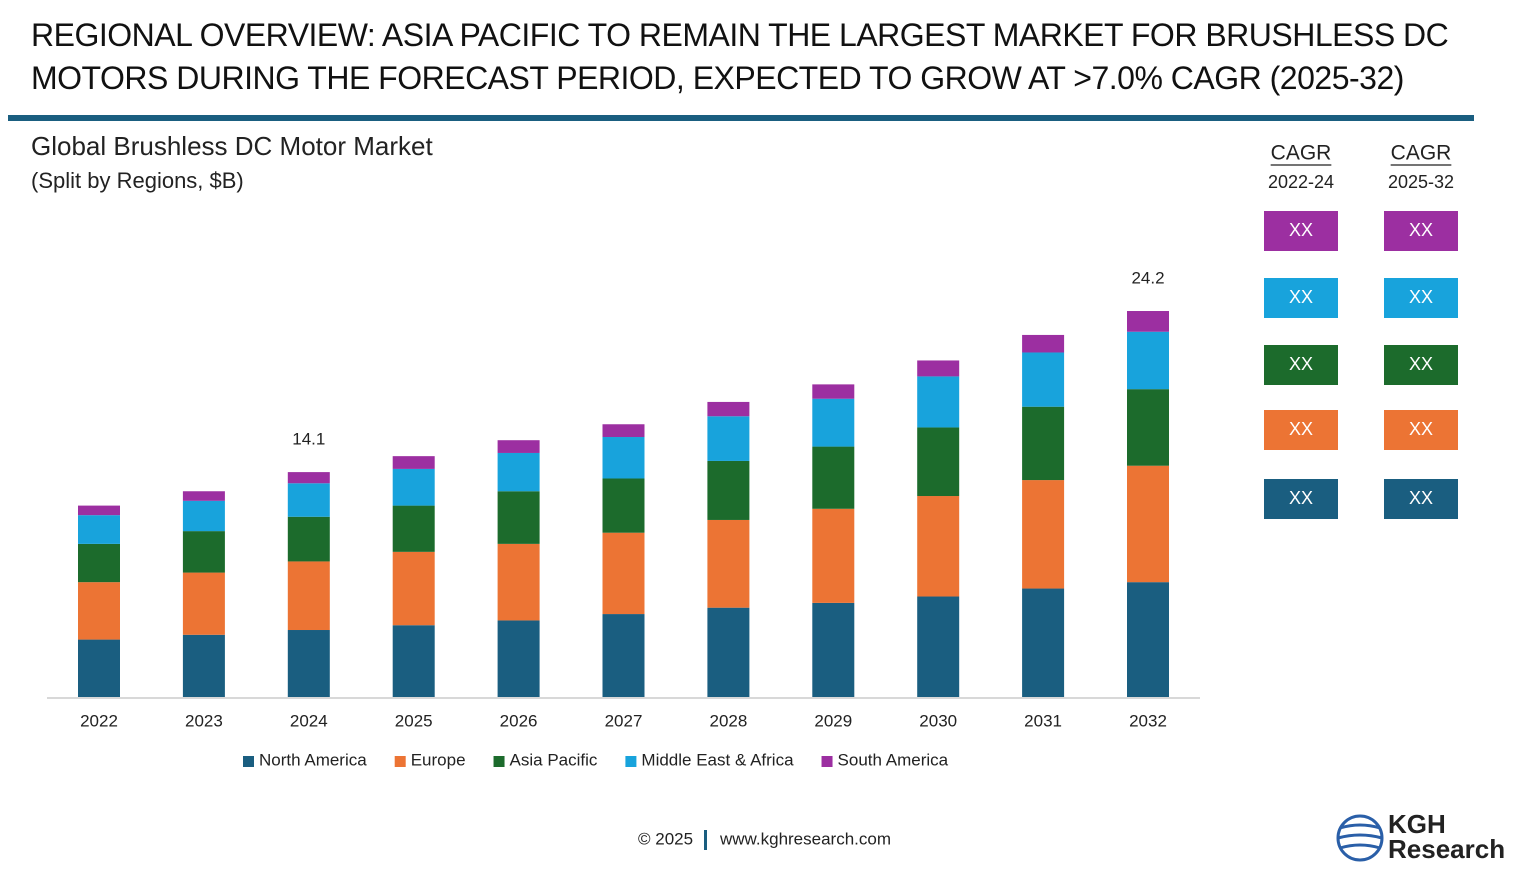 The height and width of the screenshot is (889, 1525). I want to click on chart-subtitle: (Split by Regions, $B), so click(137, 180).